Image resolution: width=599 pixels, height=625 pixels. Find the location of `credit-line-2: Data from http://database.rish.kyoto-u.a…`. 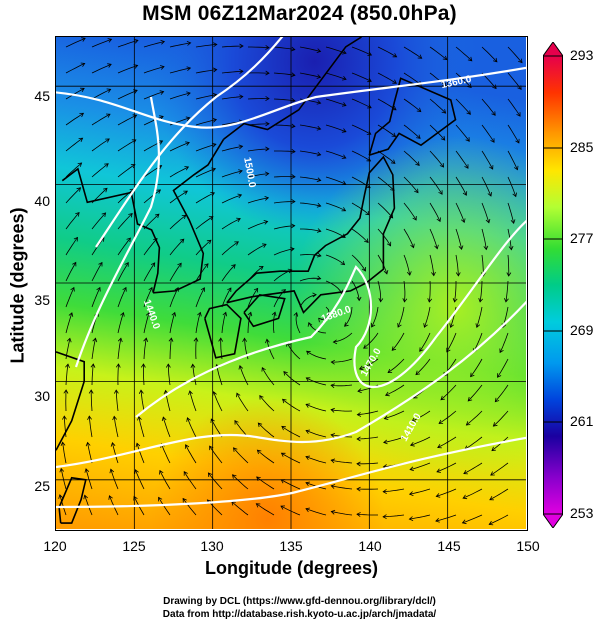

credit-line-2: Data from http://database.rish.kyoto-u.a… is located at coordinates (299, 614).